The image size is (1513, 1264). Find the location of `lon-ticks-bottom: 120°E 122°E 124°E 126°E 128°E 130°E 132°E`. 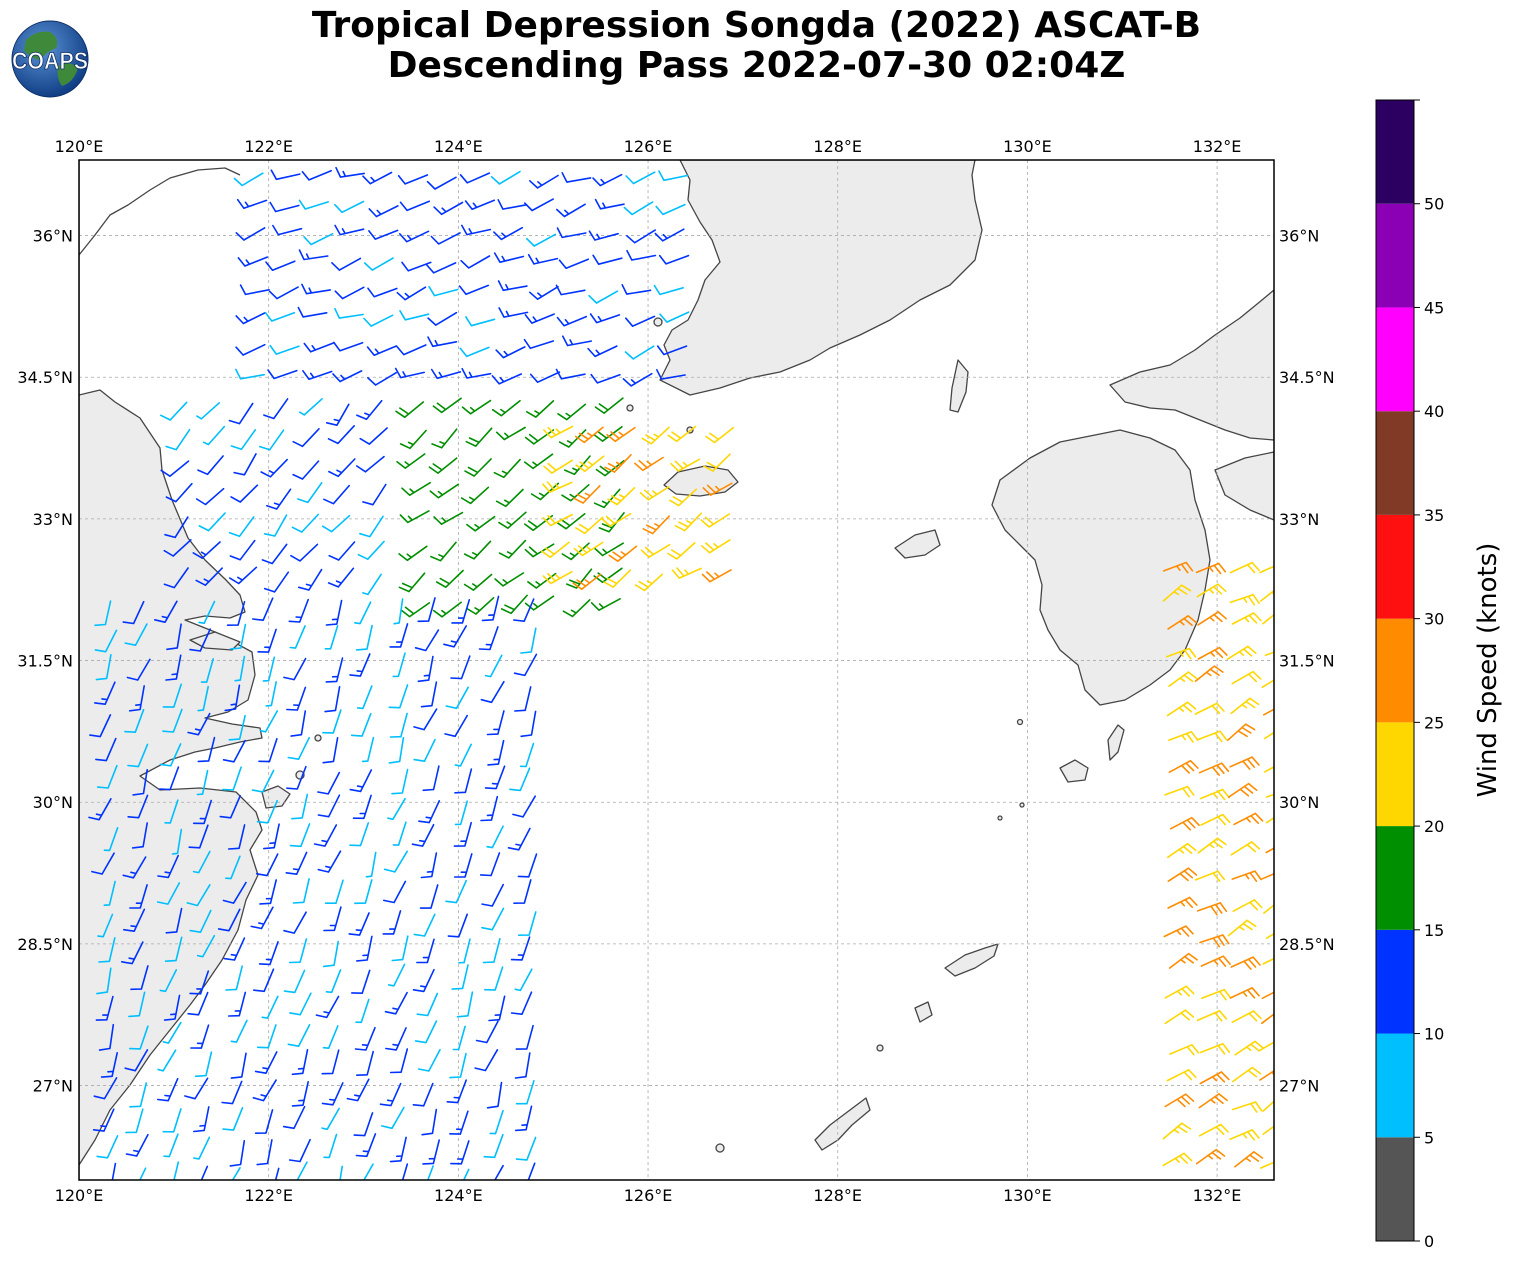

lon-ticks-bottom: 120°E 122°E 124°E 126°E 128°E 130°E 132°E is located at coordinates (648, 1195).